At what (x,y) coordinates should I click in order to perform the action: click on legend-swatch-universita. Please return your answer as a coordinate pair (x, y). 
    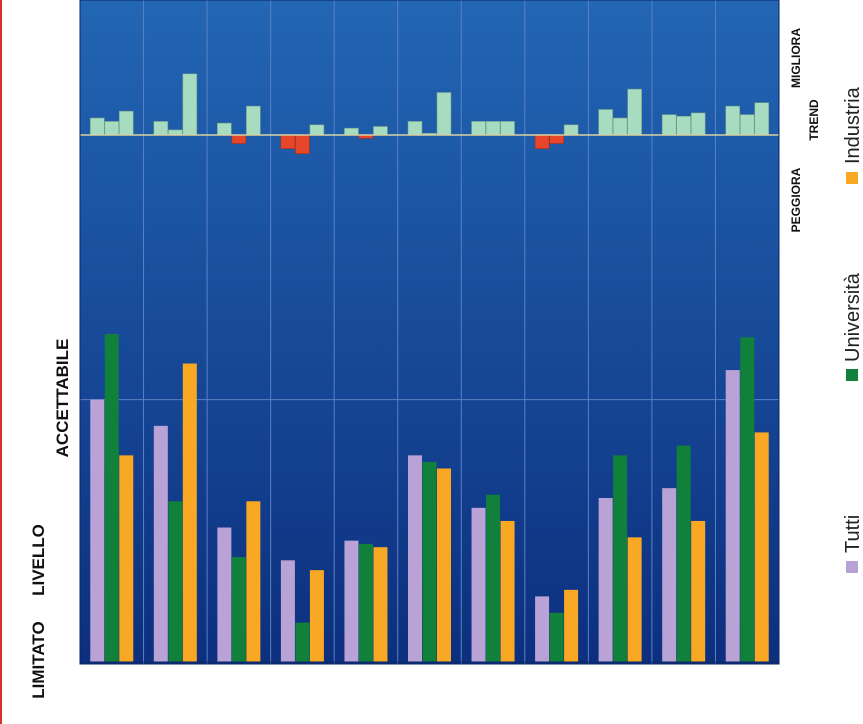
    Looking at the image, I should click on (852, 375).